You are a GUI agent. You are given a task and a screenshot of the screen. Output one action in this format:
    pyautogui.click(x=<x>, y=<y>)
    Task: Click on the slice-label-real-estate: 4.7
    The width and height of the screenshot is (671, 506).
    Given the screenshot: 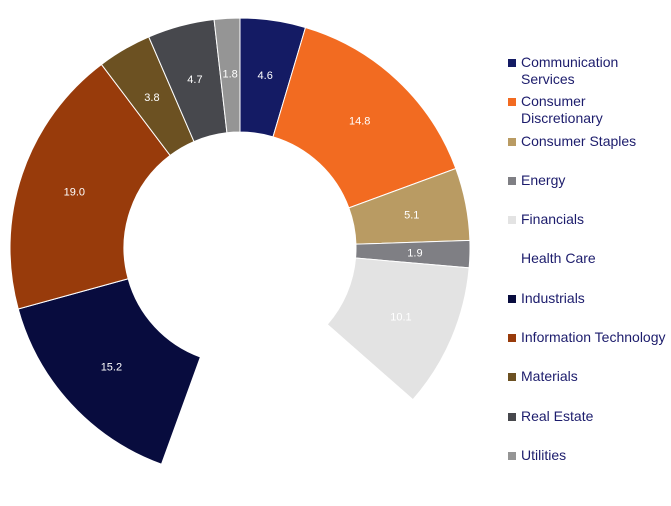 What is the action you would take?
    pyautogui.click(x=194, y=80)
    